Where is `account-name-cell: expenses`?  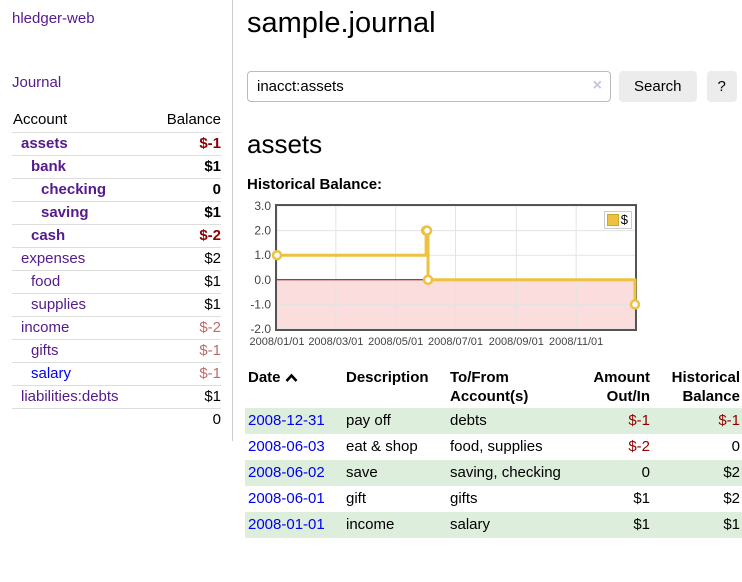 account-name-cell: expenses is located at coordinates (81, 259).